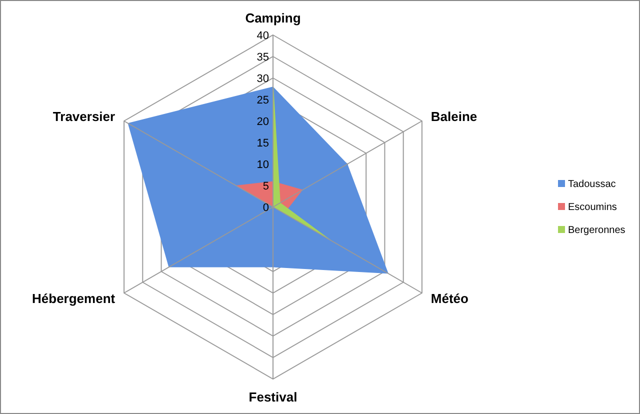 This screenshot has height=414, width=640. Describe the element at coordinates (262, 58) in the screenshot. I see `y-tick-label: 35` at that location.